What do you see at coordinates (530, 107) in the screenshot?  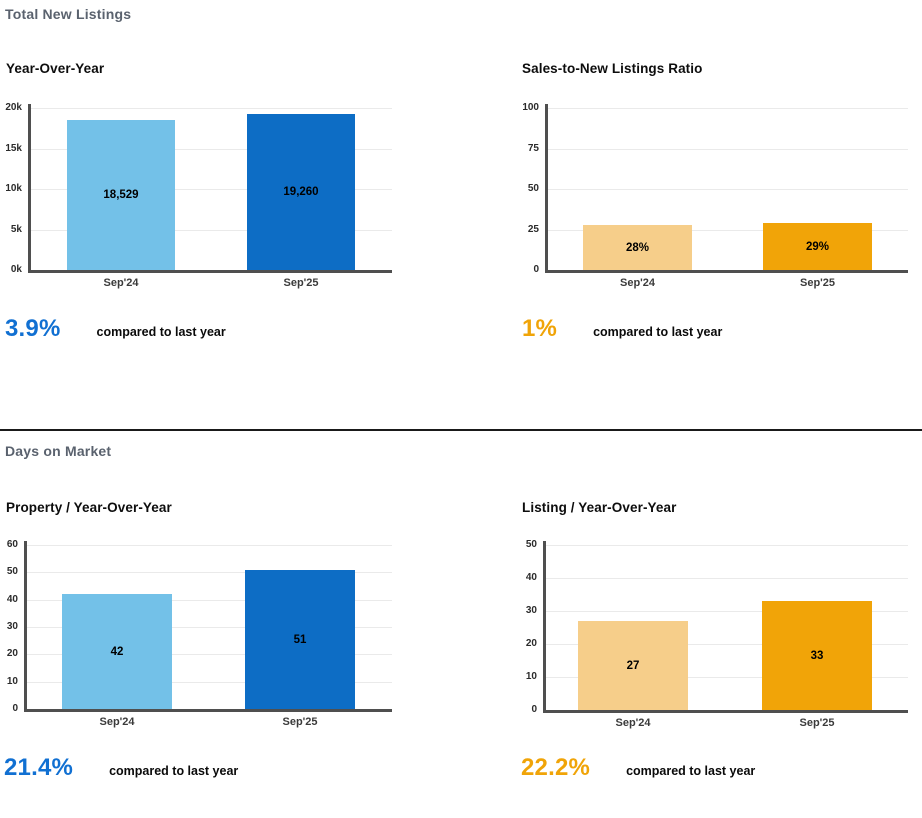 I see `y-axis-tick-label: 100` at bounding box center [530, 107].